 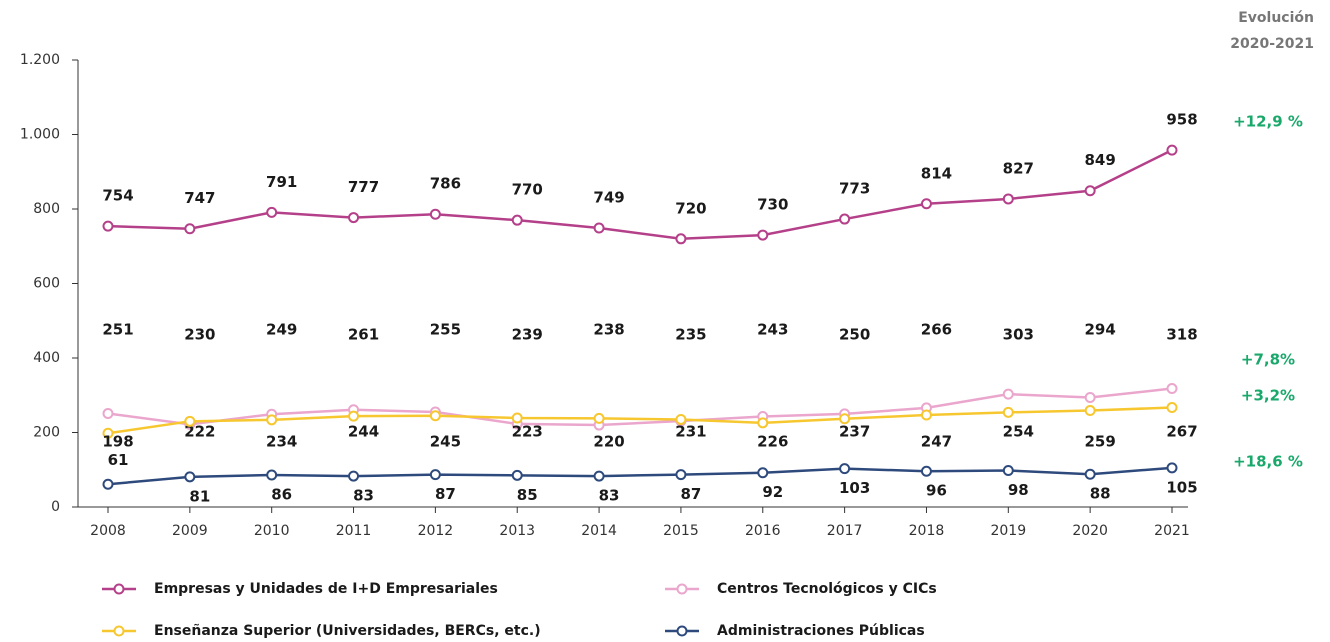 What do you see at coordinates (55, 507) in the screenshot?
I see `y-tick-label: 0` at bounding box center [55, 507].